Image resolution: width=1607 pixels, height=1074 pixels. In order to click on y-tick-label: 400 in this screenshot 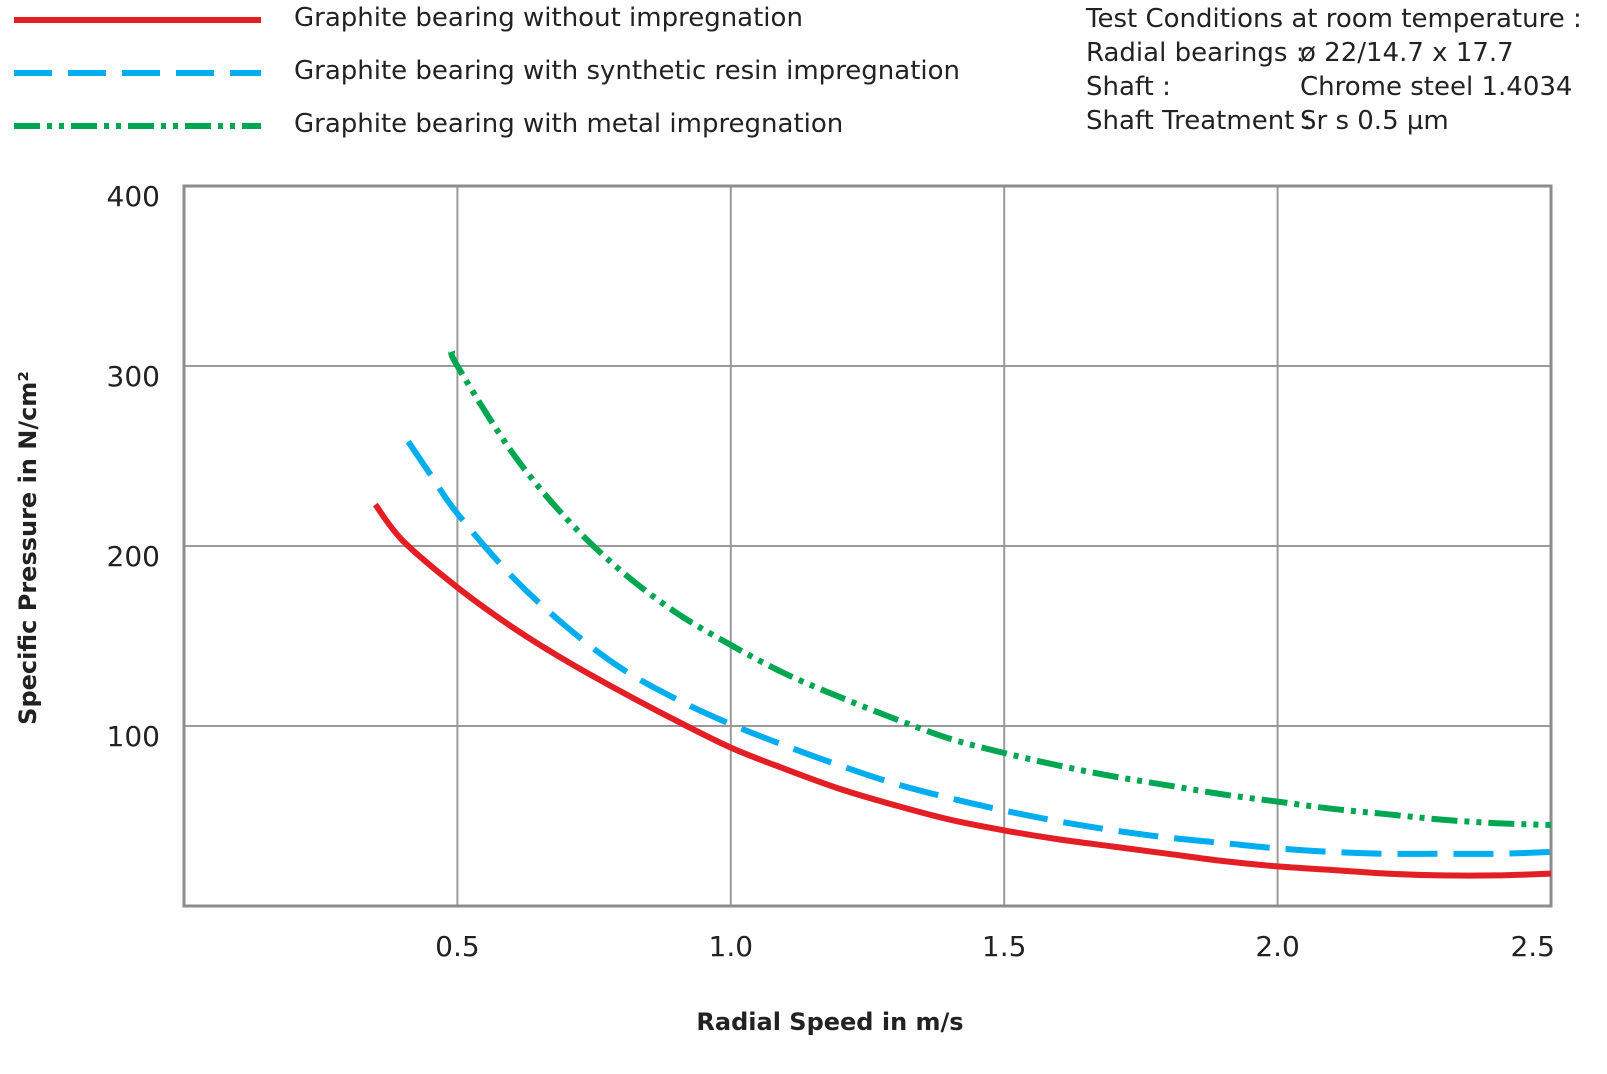, I will do `click(133, 196)`.